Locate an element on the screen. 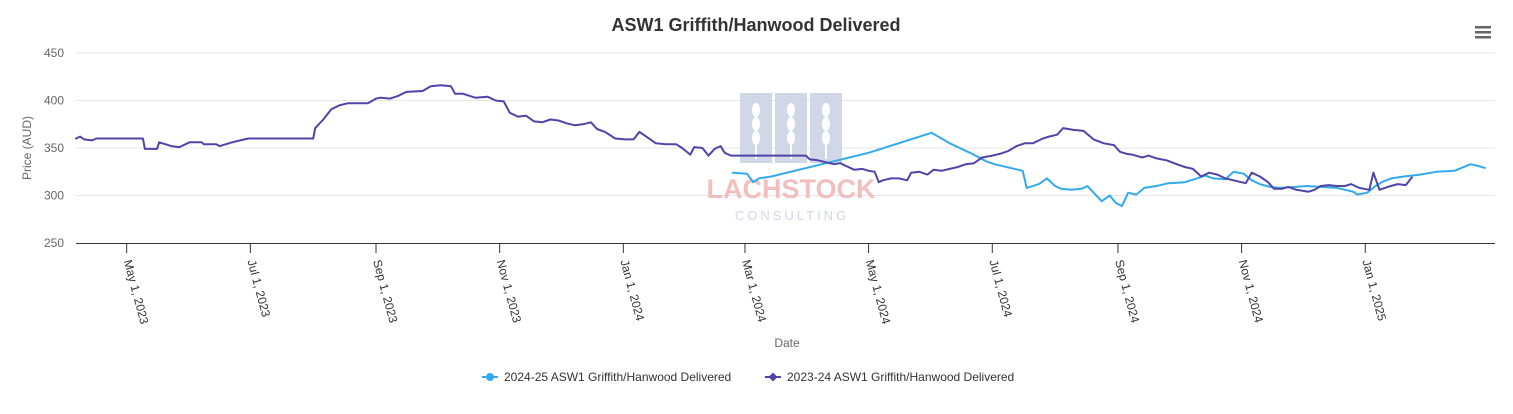 The image size is (1513, 414). y-tick-label: 450 is located at coordinates (54, 53).